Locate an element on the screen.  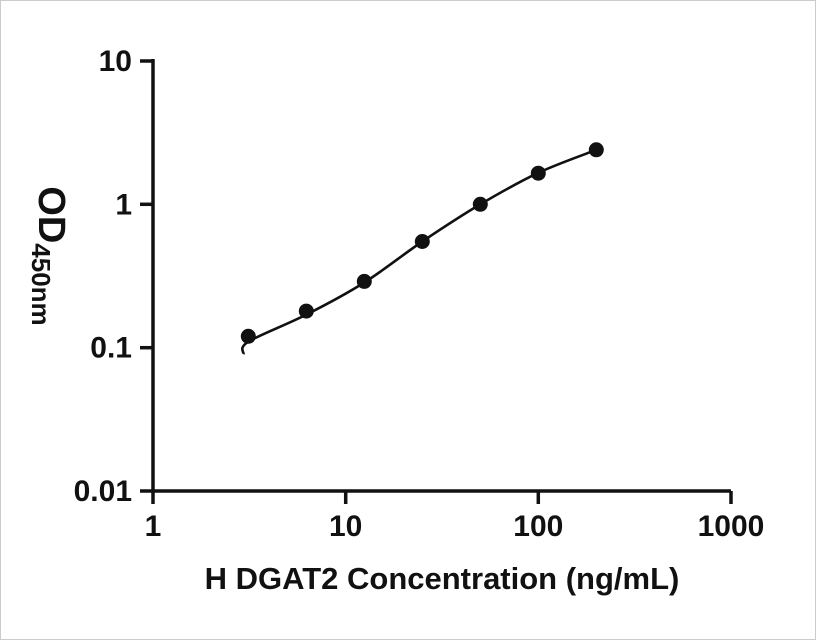
y-tick-label: 10 is located at coordinates (115, 61).